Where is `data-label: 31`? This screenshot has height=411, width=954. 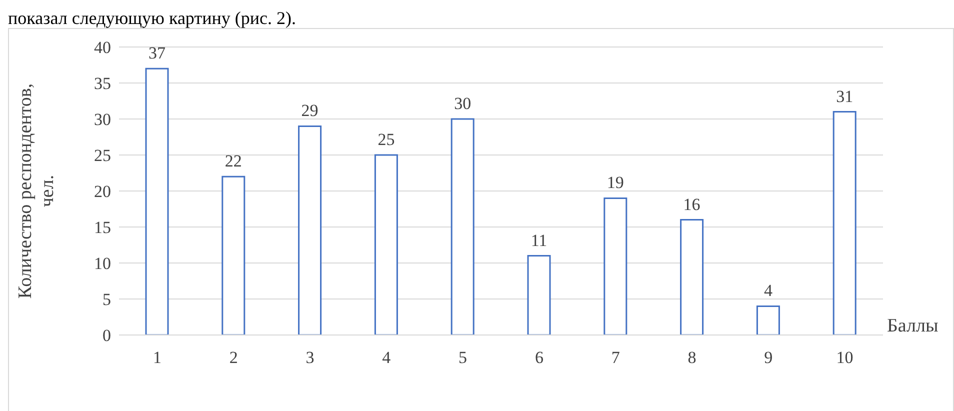
data-label: 31 is located at coordinates (845, 96).